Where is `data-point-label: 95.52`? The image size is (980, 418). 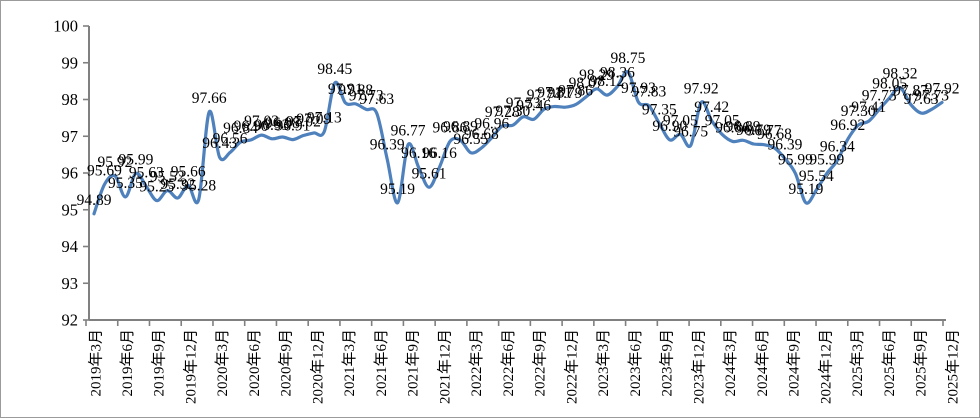
data-point-label: 95.52 is located at coordinates (167, 177).